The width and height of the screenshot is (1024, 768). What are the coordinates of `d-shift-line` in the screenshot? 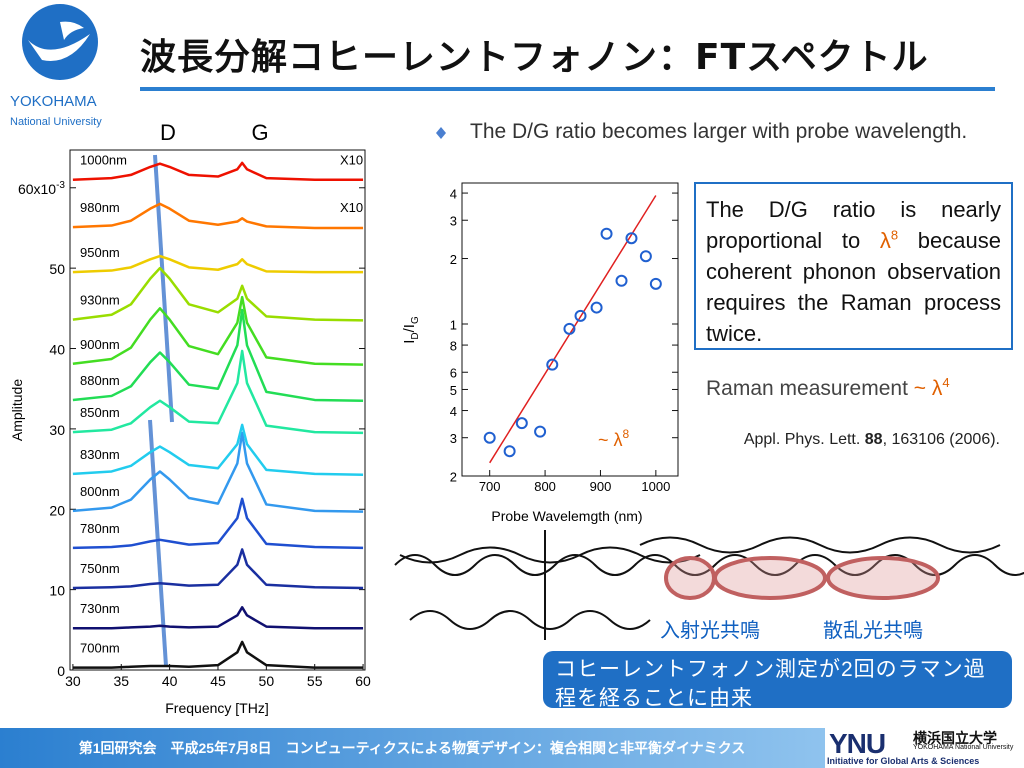 It's located at (163, 288).